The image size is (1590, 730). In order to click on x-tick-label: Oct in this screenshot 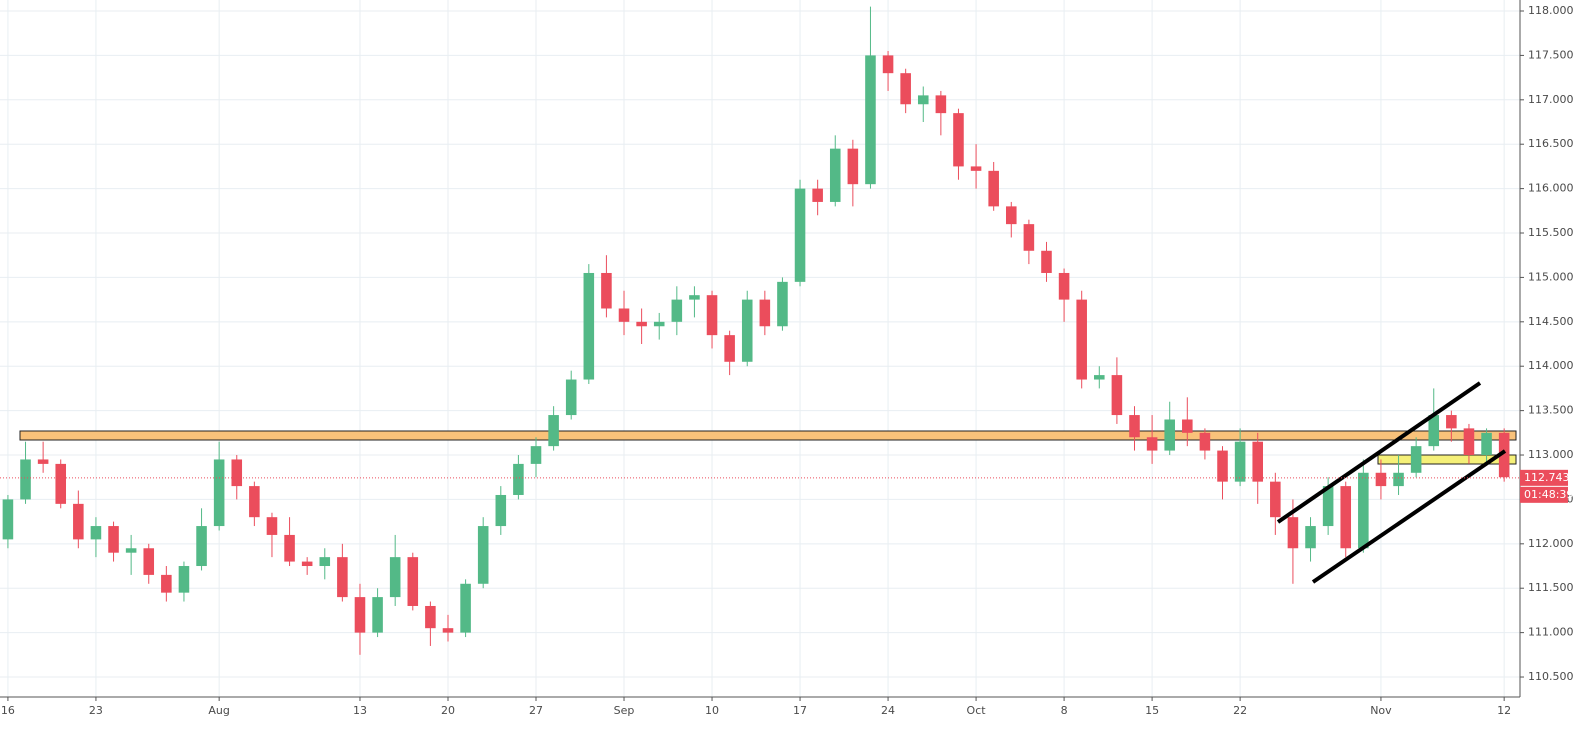, I will do `click(977, 710)`.